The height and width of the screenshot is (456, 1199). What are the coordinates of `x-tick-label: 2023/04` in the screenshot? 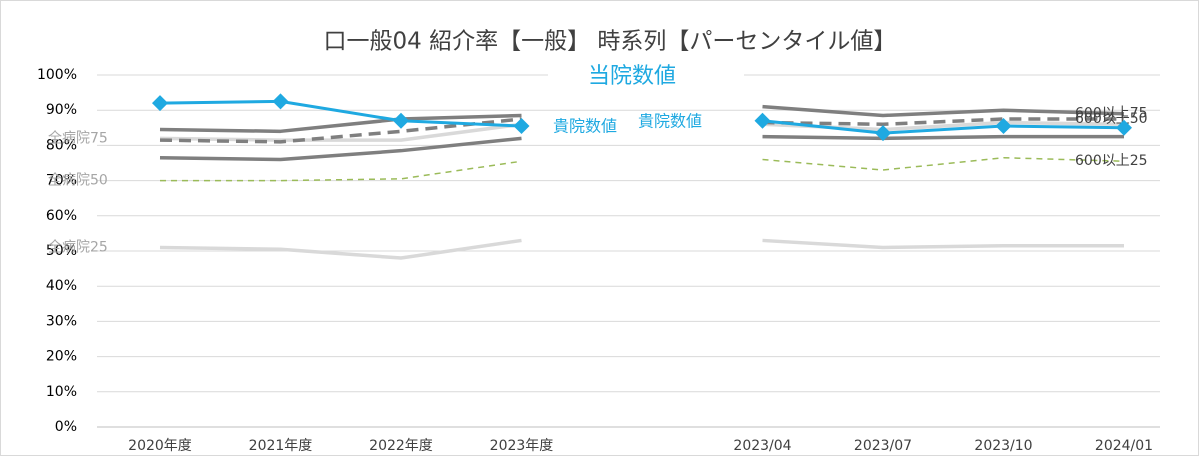 It's located at (762, 446).